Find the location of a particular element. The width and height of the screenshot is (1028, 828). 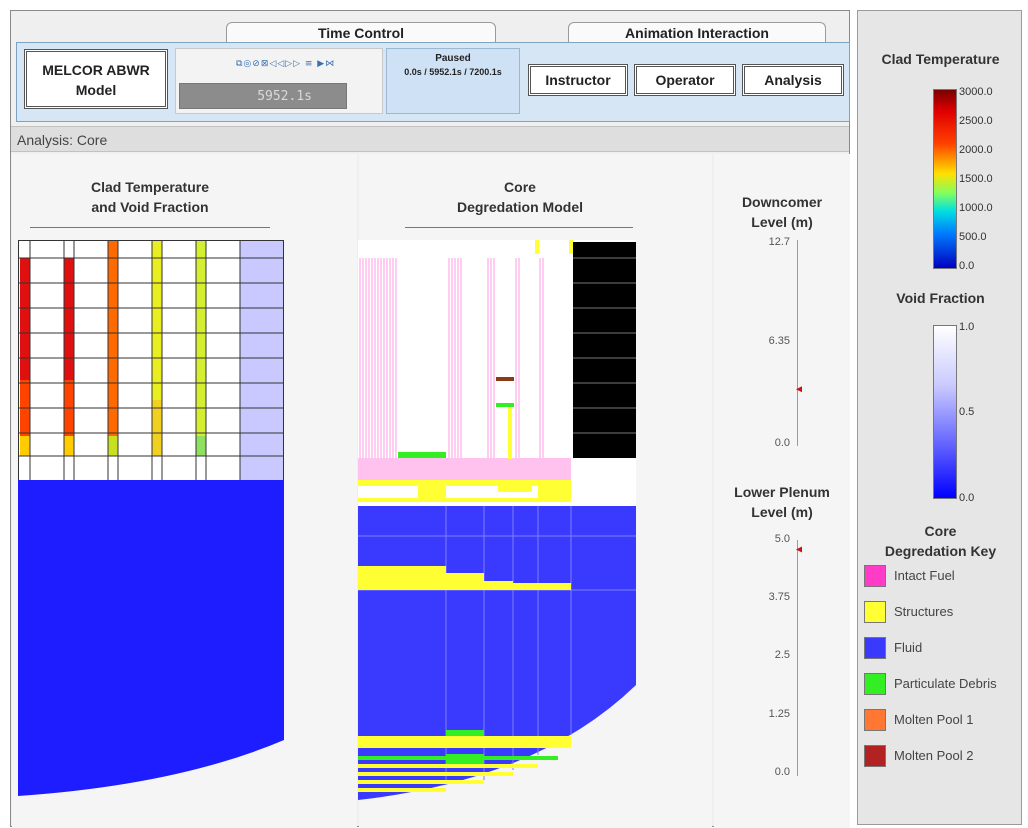

model-name: MELCOR ABWR is located at coordinates (96, 70).